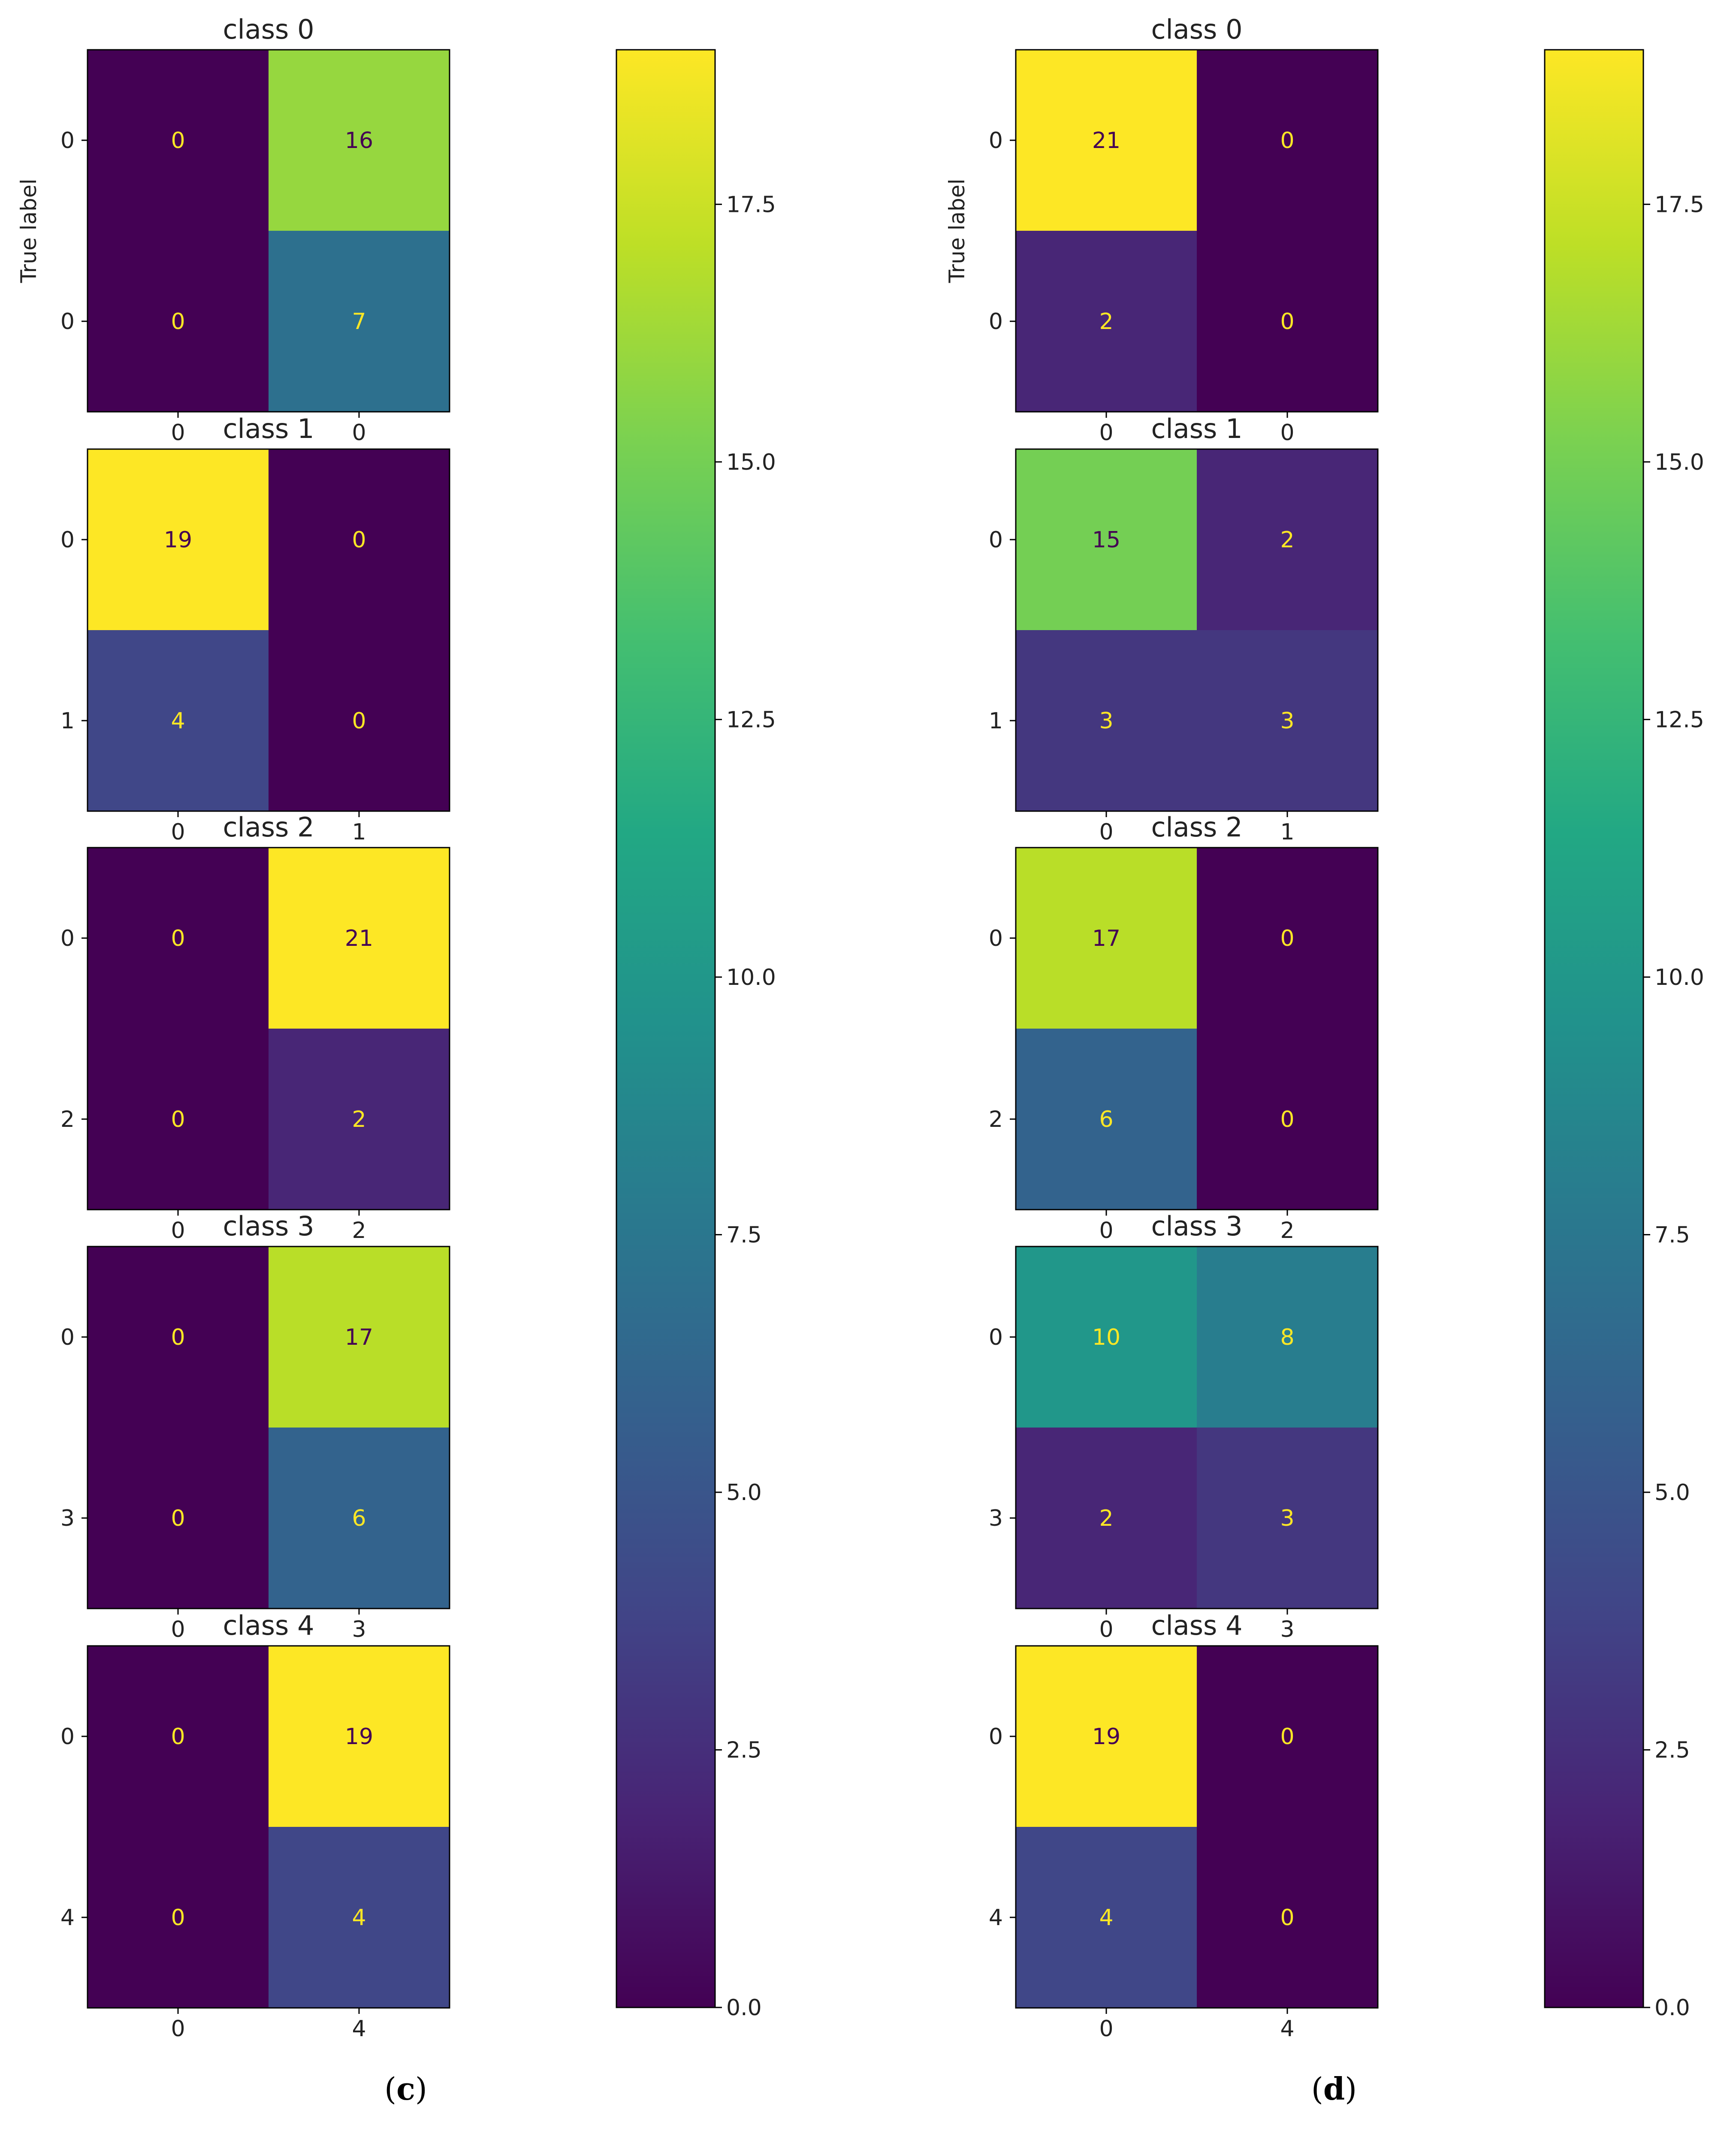 Image resolution: width=1736 pixels, height=2140 pixels. I want to click on confusion-matrix-2: 0 21 0 2 class 2 0 2 0 2, so click(255, 1028).